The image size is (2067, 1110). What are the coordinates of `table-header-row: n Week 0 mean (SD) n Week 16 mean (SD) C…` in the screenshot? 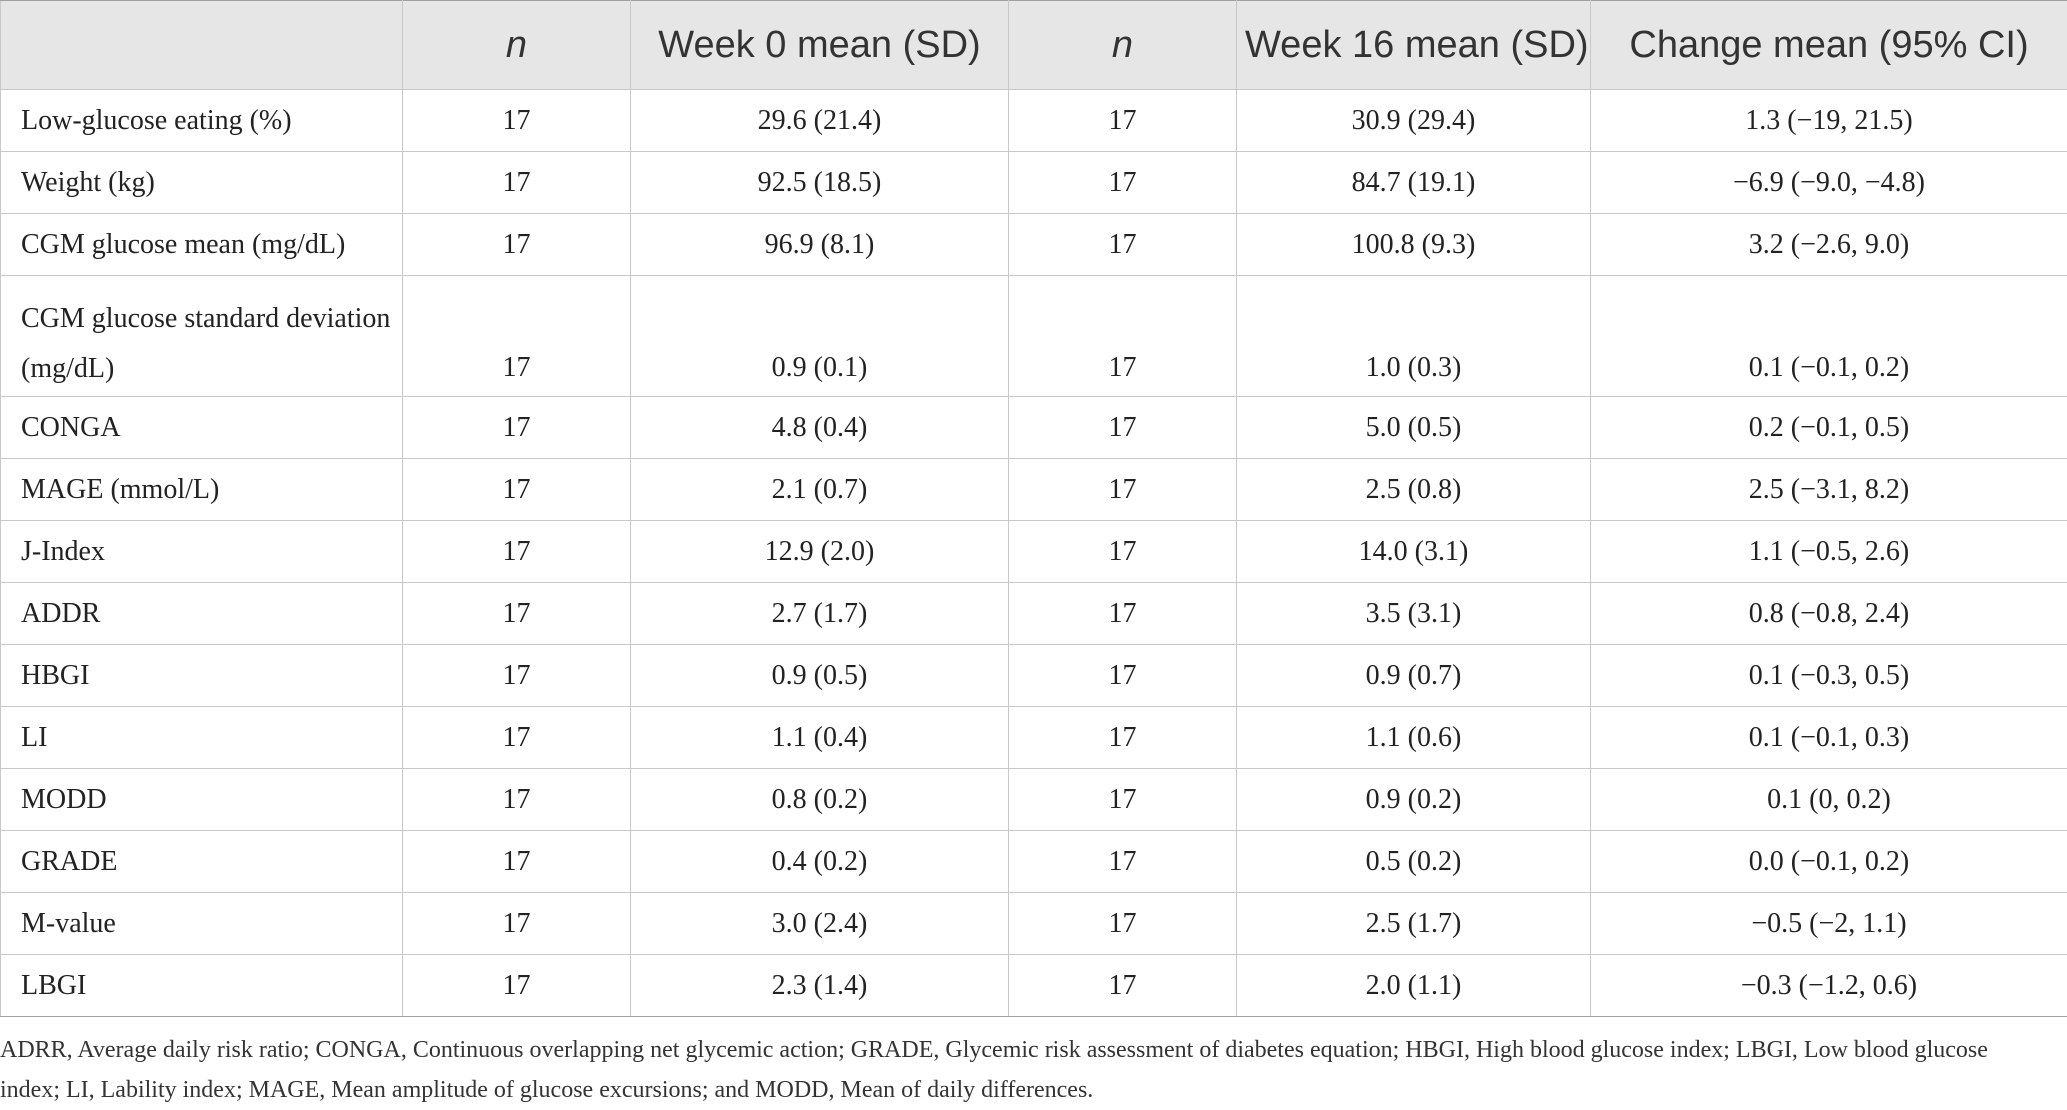 It's located at (1034, 45).